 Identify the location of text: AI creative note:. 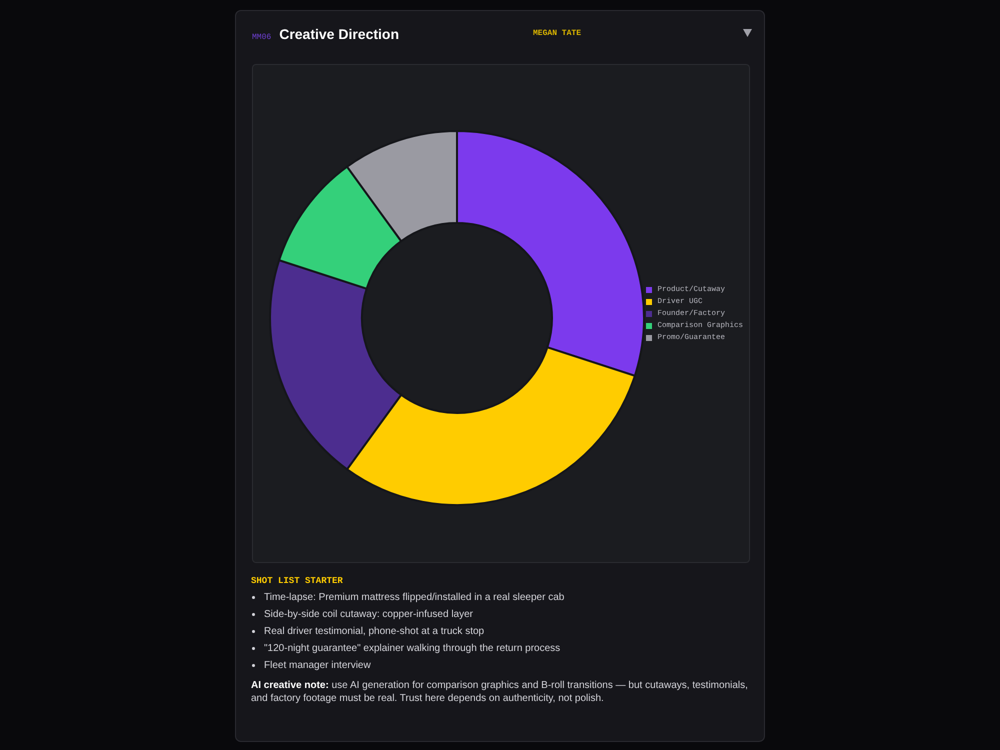
(290, 685).